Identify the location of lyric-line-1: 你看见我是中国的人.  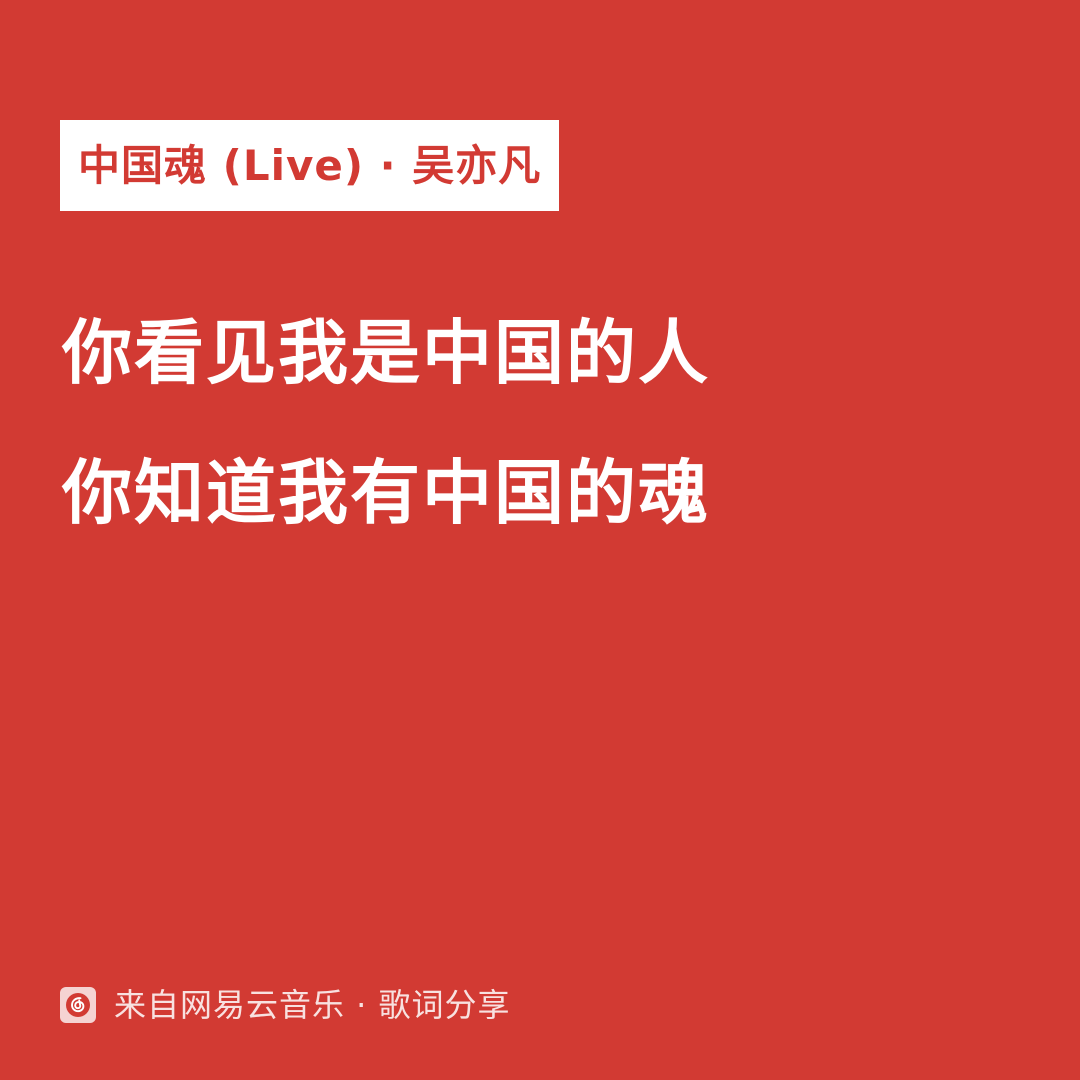
(386, 353).